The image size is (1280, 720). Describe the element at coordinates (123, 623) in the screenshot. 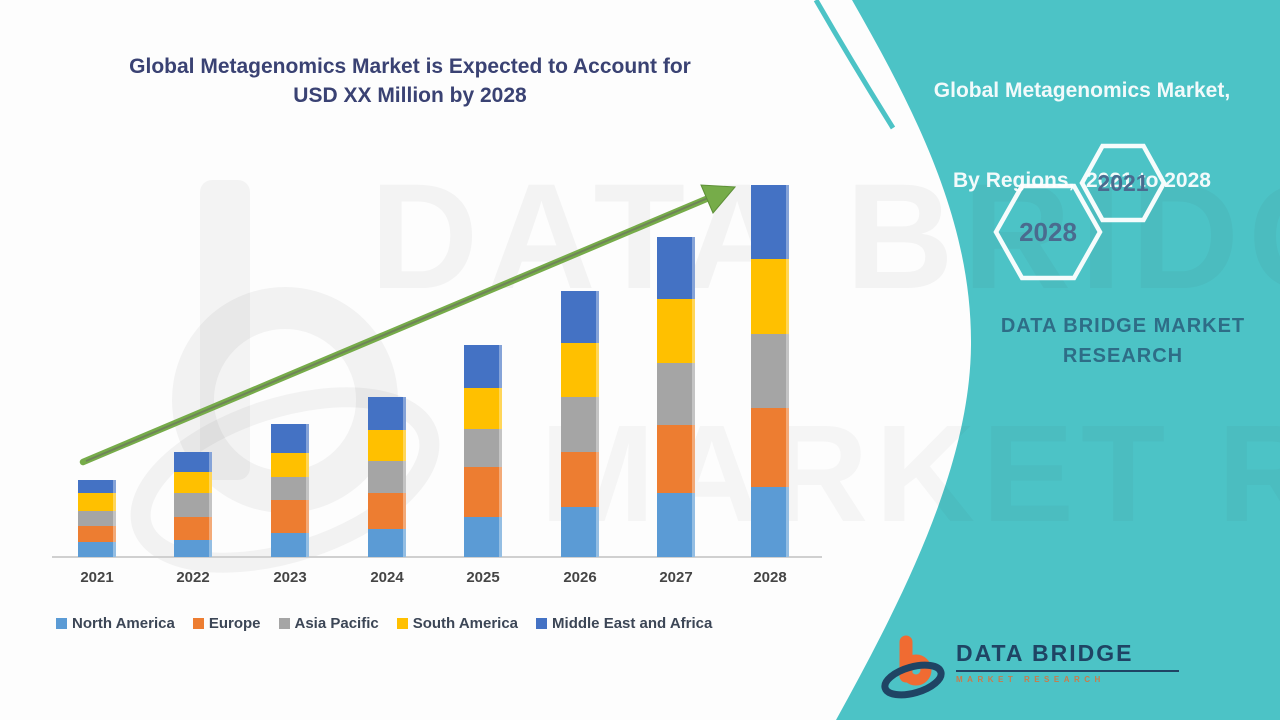

I see `legend-label: North America` at that location.